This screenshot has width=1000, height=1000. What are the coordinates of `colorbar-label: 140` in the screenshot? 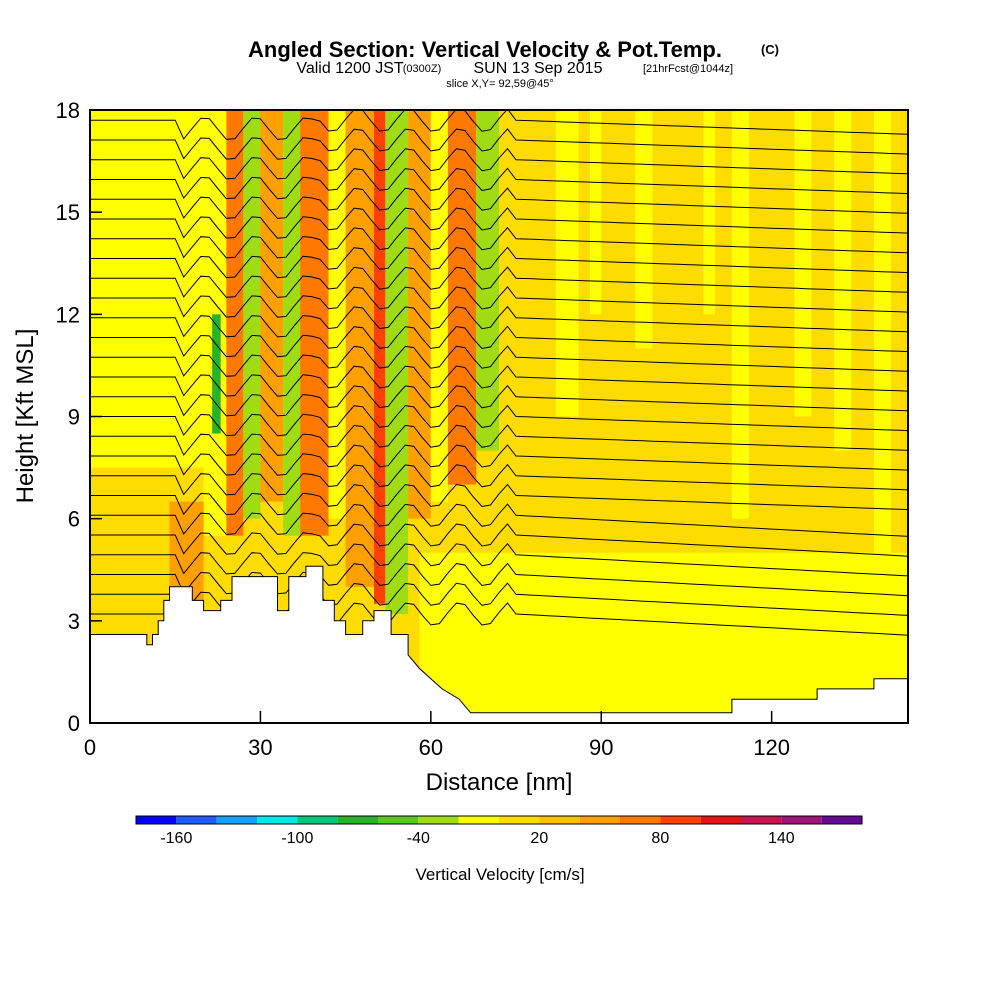 It's located at (781, 838).